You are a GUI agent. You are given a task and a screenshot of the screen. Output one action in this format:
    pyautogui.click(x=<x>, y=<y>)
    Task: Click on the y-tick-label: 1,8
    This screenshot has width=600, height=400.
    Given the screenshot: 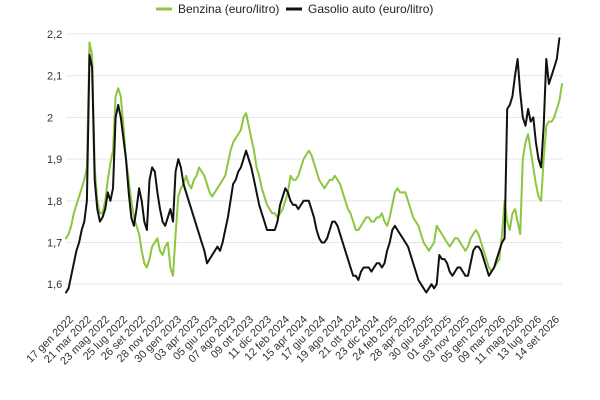 What is the action you would take?
    pyautogui.click(x=54, y=202)
    